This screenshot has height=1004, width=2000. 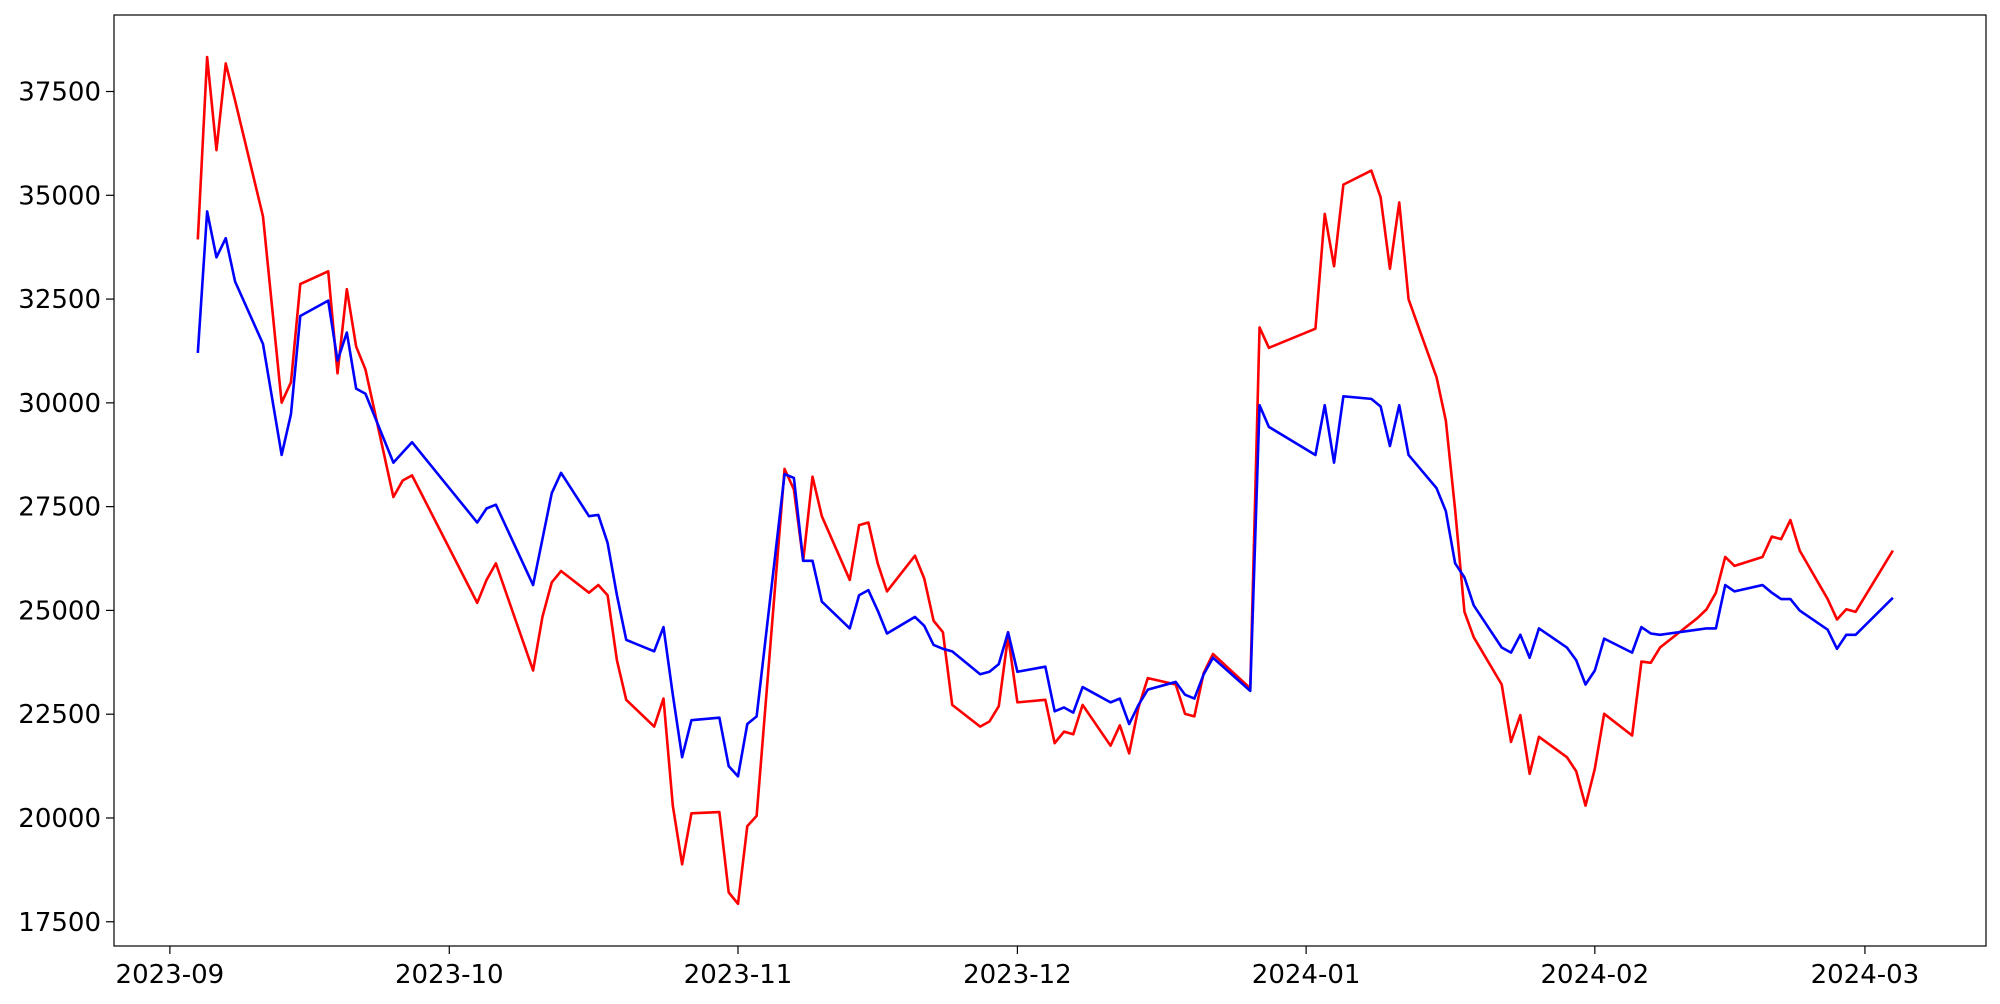 I want to click on x-tick-label: 2024-02, so click(x=1595, y=975).